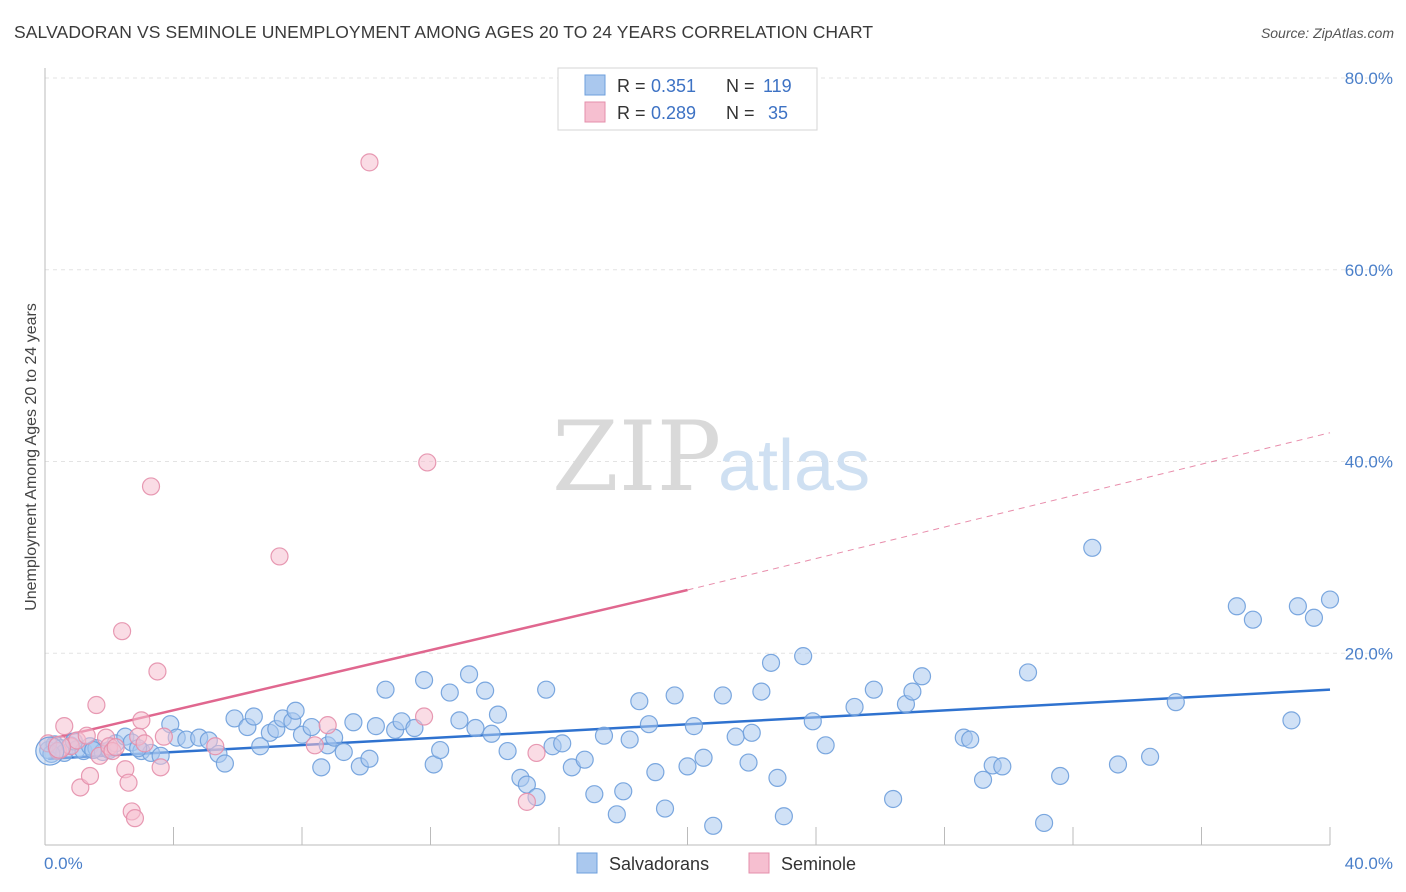 The width and height of the screenshot is (1406, 892). What do you see at coordinates (587, 863) in the screenshot?
I see `series-swatch-salvadorans` at bounding box center [587, 863].